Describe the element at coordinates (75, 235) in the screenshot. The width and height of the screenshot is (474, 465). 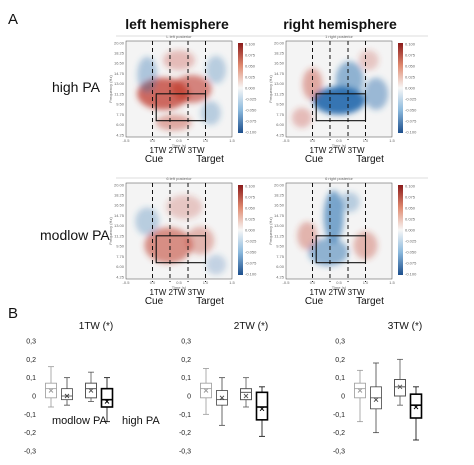
I see `row-title-modlow: modlow PA` at that location.